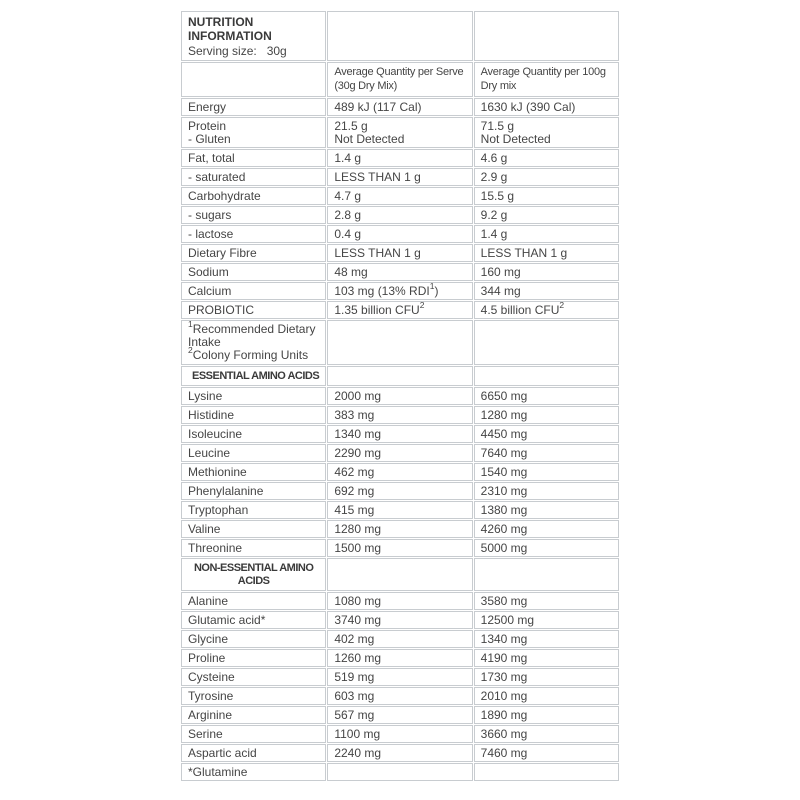 This screenshot has height=800, width=800. I want to click on table-row: *Glutamine, so click(400, 772).